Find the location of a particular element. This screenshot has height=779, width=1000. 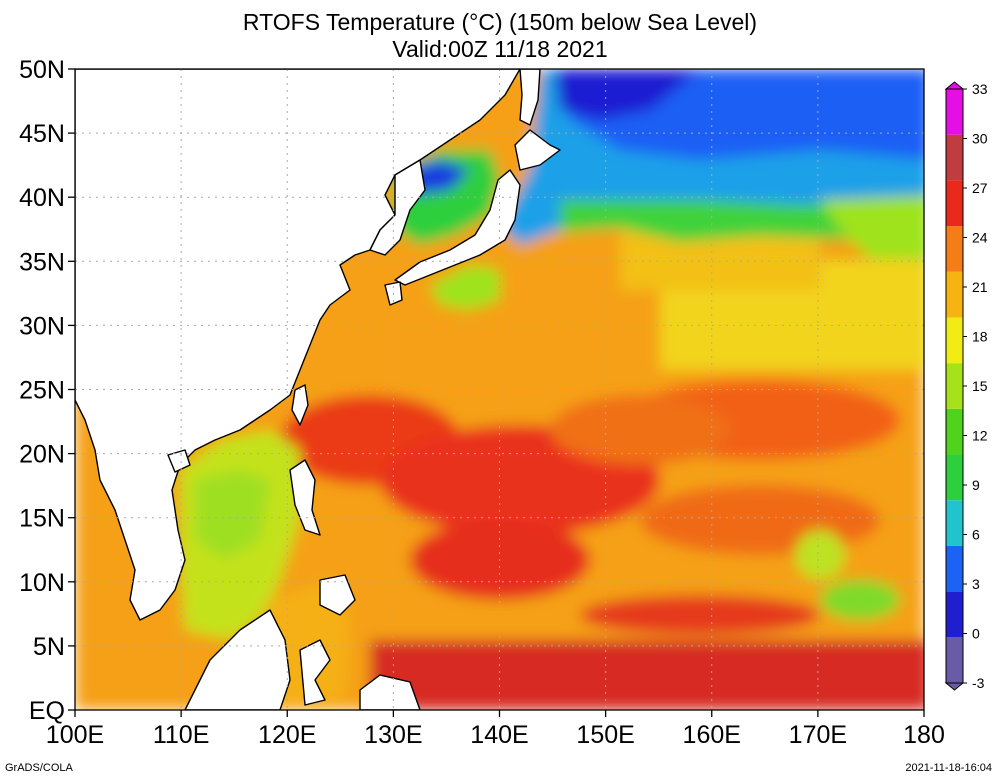

hainan is located at coordinates (179, 461).